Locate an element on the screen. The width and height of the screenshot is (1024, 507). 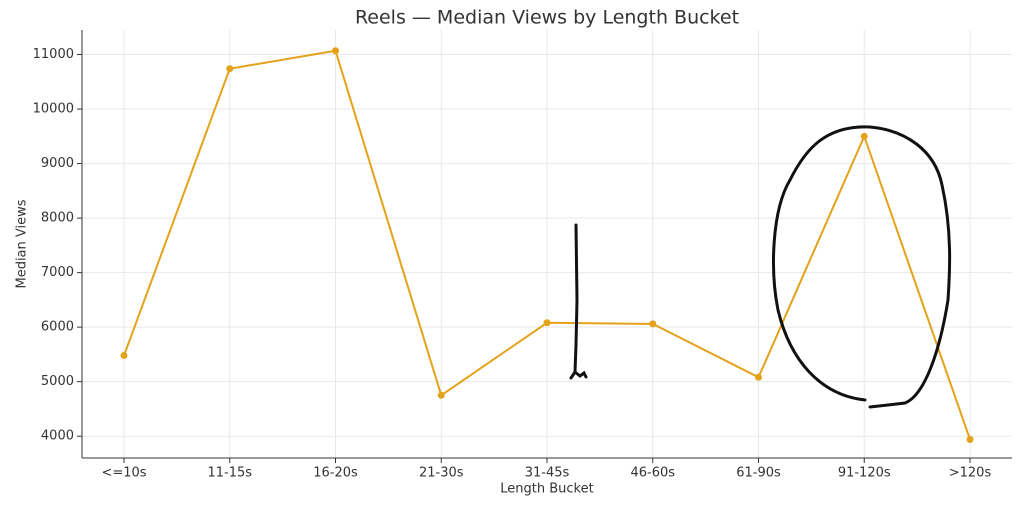
x-tick-label: 91-120s is located at coordinates (864, 473).